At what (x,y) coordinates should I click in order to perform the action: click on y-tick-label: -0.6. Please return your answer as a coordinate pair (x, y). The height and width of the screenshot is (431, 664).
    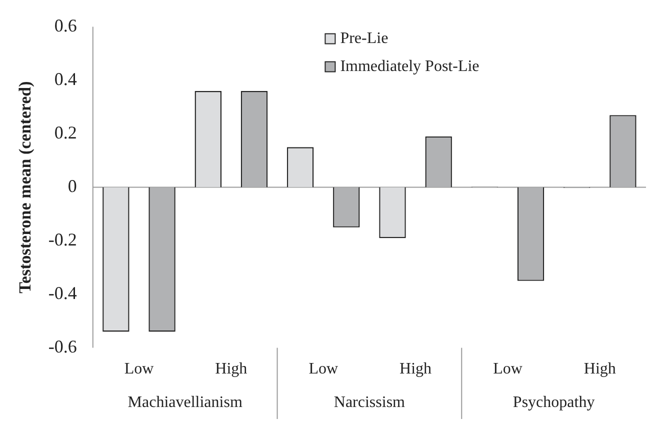
    Looking at the image, I should click on (62, 346).